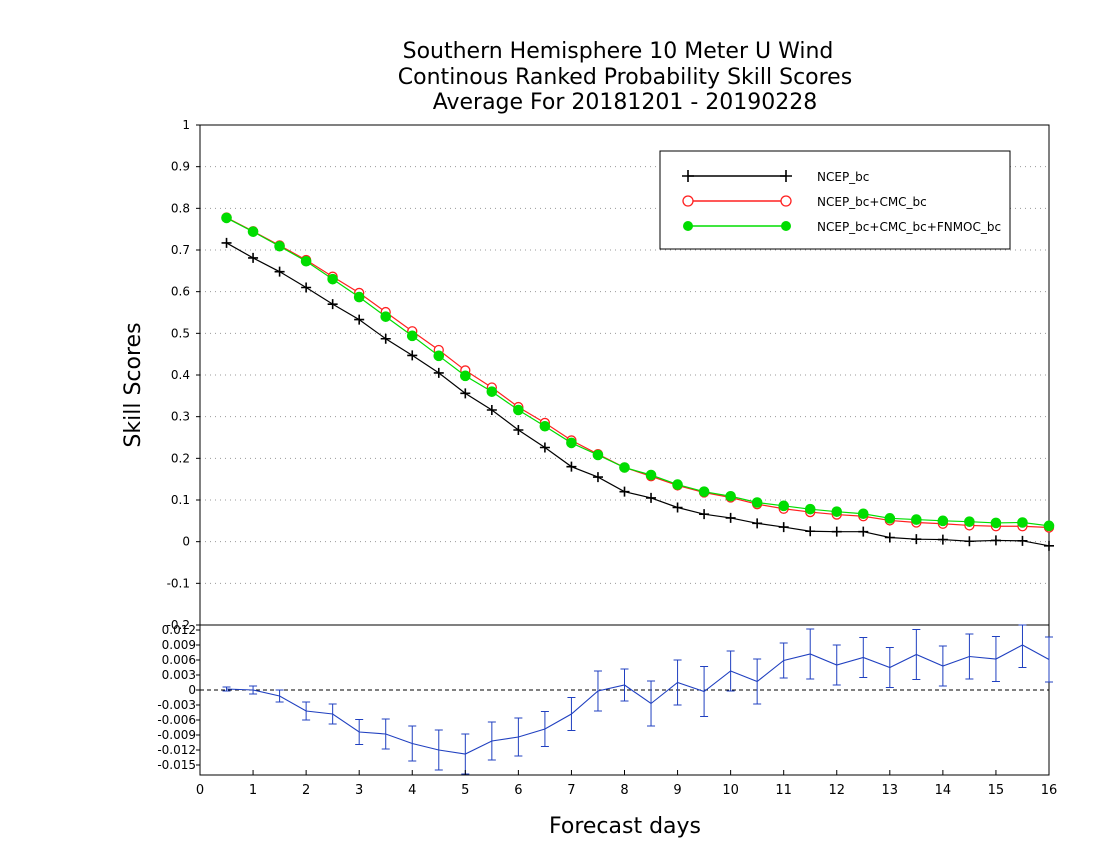  Describe the element at coordinates (192, 690) in the screenshot. I see `diff-y-tick-label-4: 0` at that location.